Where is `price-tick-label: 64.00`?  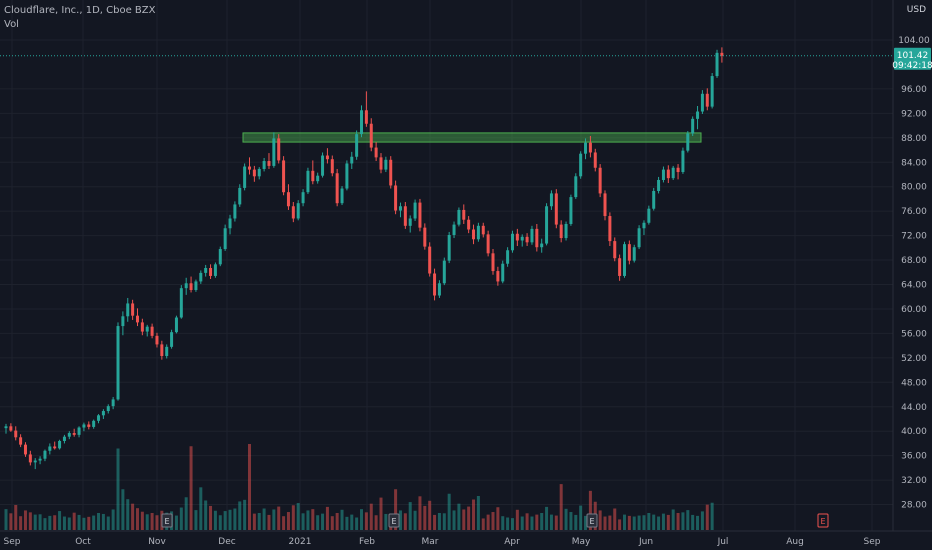
price-tick-label: 64.00 is located at coordinates (914, 286).